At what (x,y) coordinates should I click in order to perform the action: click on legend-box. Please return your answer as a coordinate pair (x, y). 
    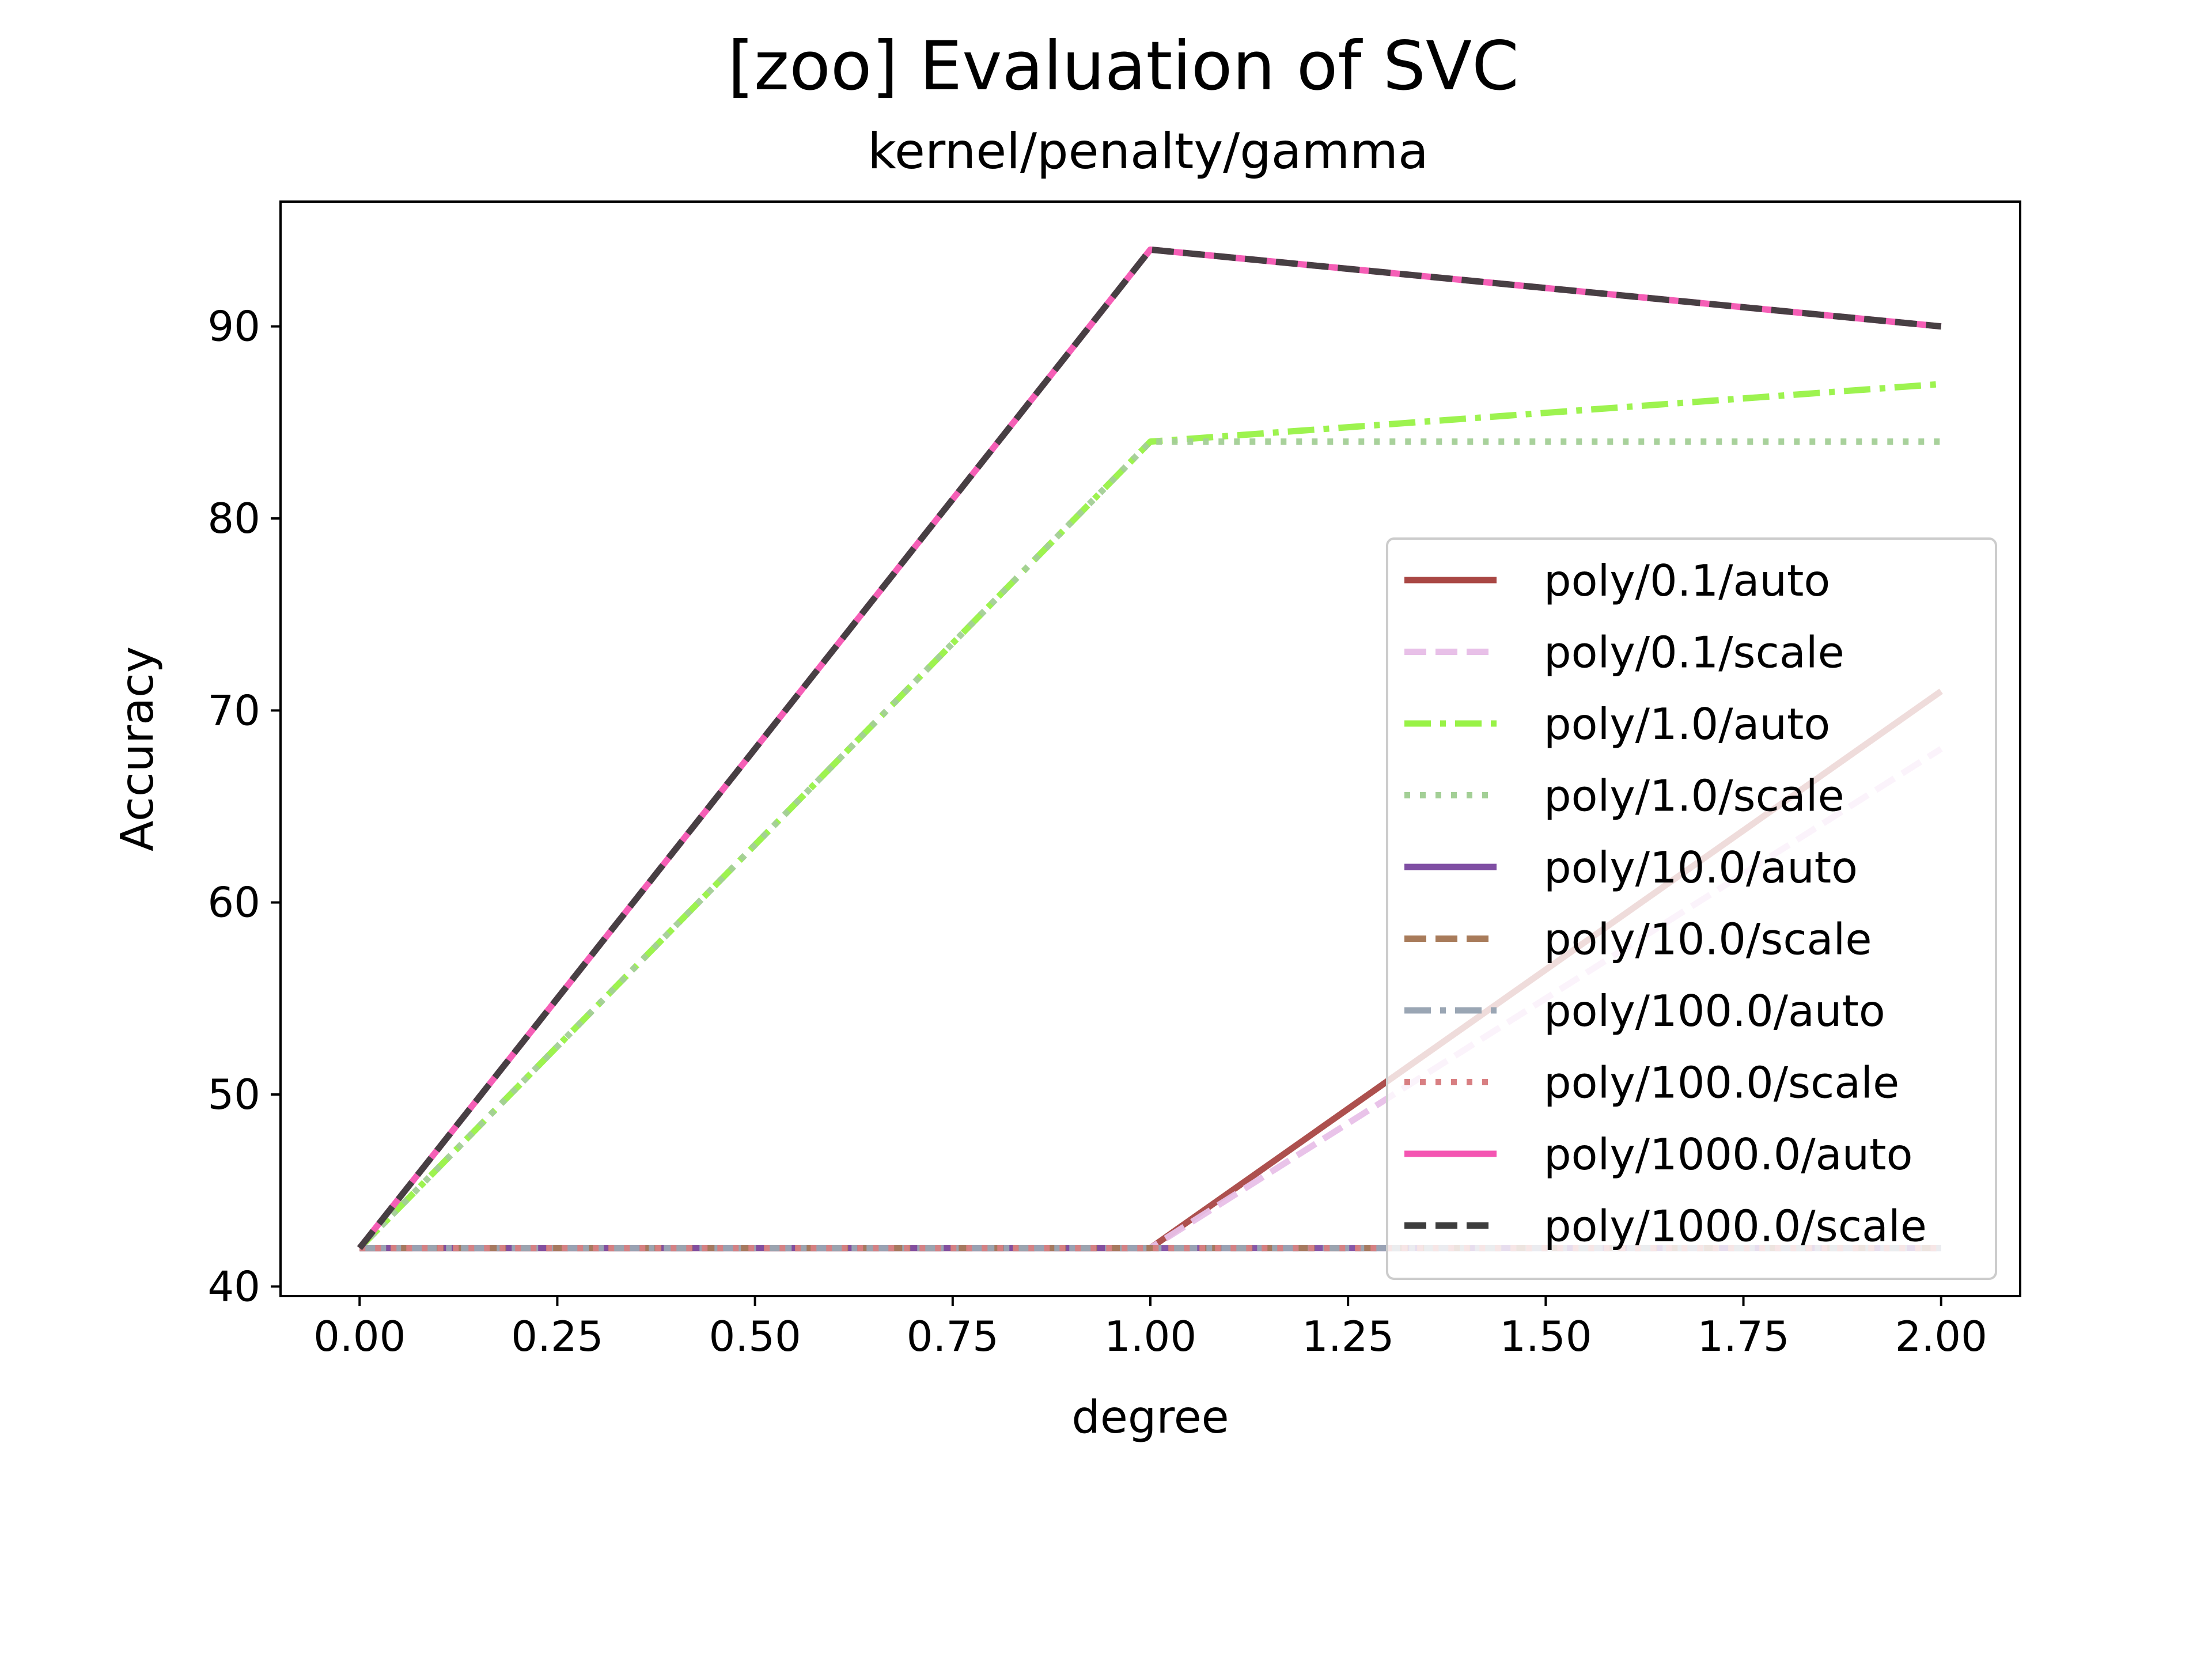
    Looking at the image, I should click on (1691, 908).